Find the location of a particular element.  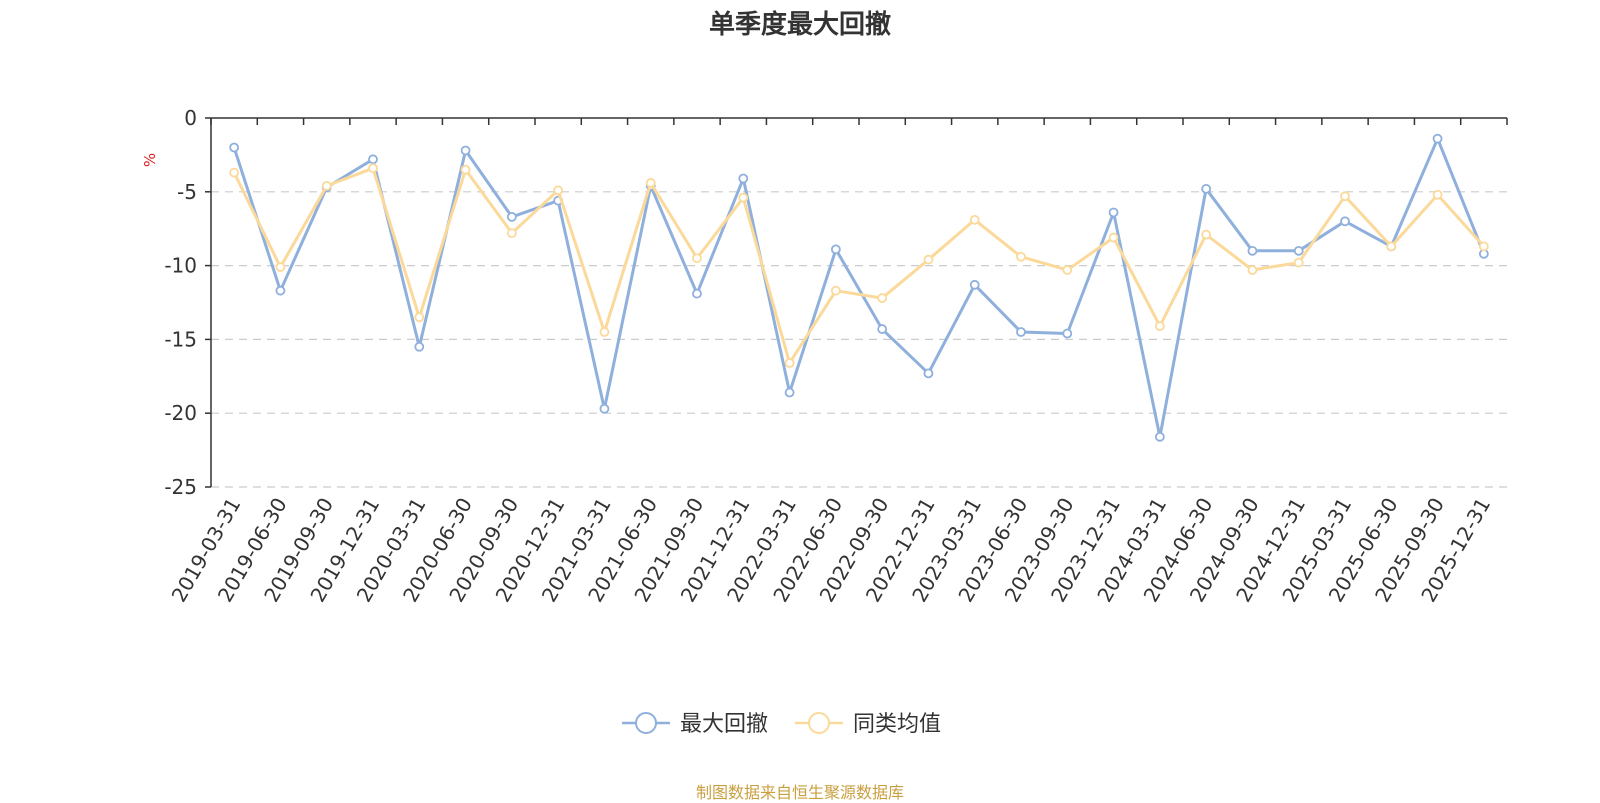

y-tick-label: -20 is located at coordinates (180, 413).